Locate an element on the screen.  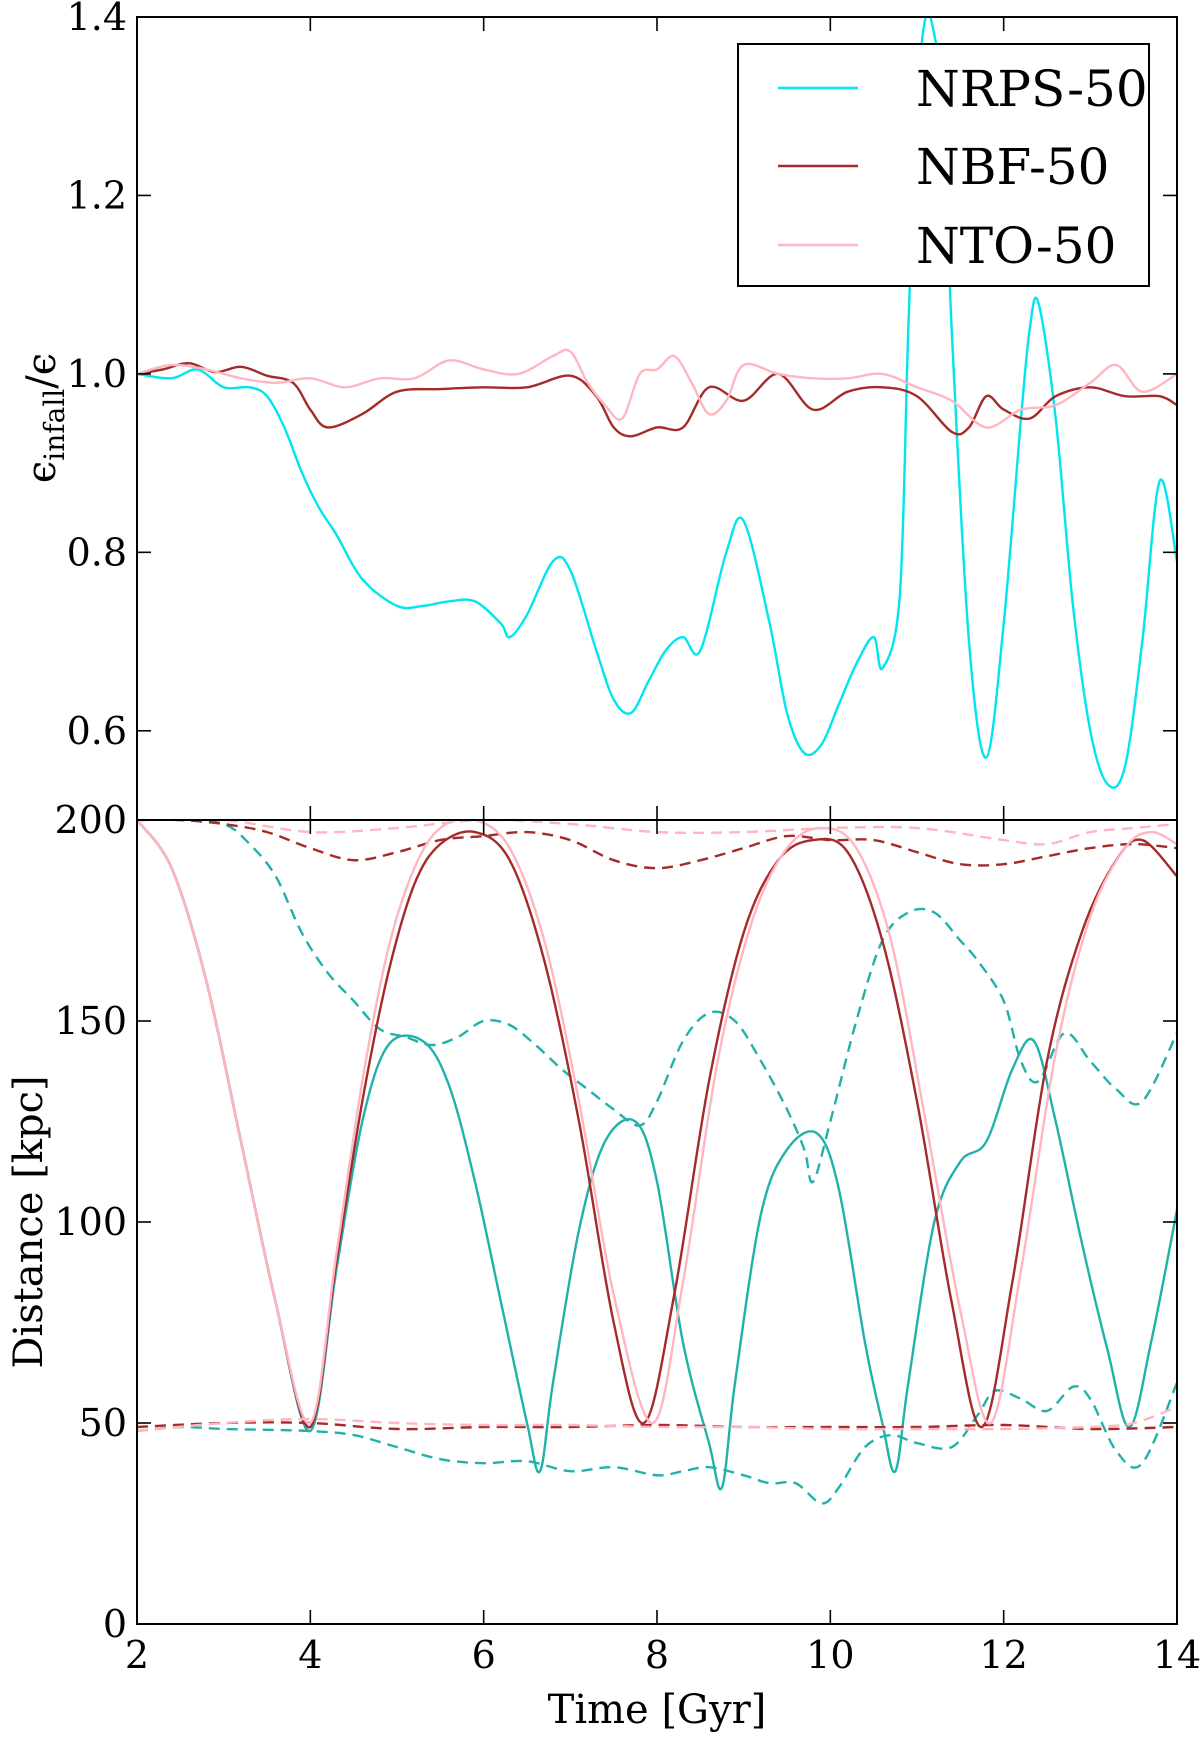
legend: NRPS-50 NBF-50 NTO-50 is located at coordinates (943, 165).